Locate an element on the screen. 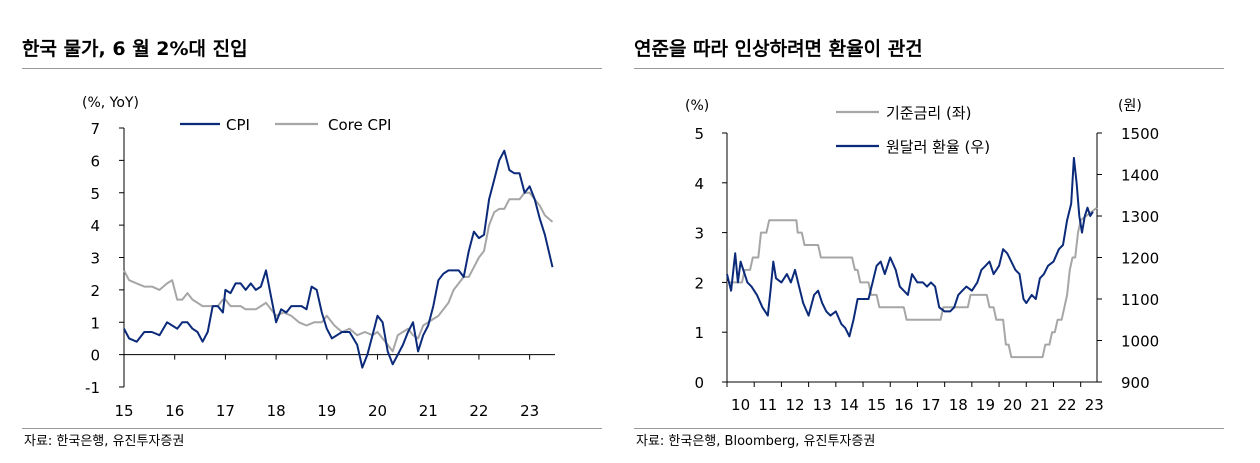 This screenshot has width=1260, height=463. right-right-y-tick-label: 1000 is located at coordinates (1140, 342).